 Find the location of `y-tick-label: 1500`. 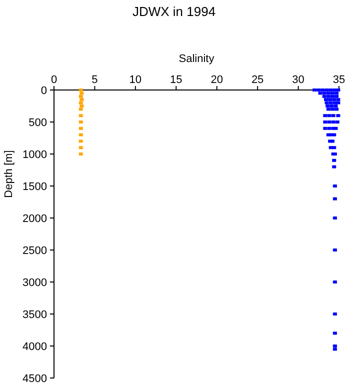

y-tick-label: 1500 is located at coordinates (34, 187).